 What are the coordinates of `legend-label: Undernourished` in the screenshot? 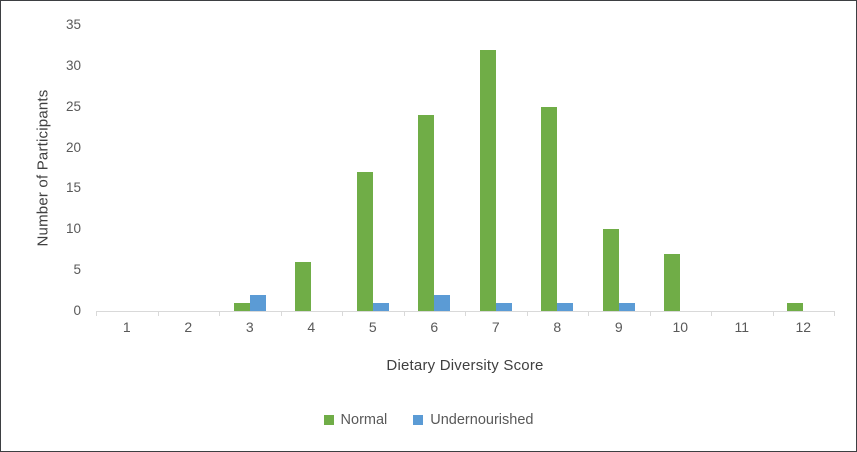 It's located at (482, 420).